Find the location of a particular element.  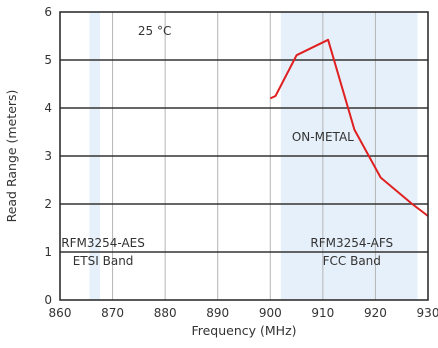

x-axis-label: Frequency (MHz) is located at coordinates (243, 330).